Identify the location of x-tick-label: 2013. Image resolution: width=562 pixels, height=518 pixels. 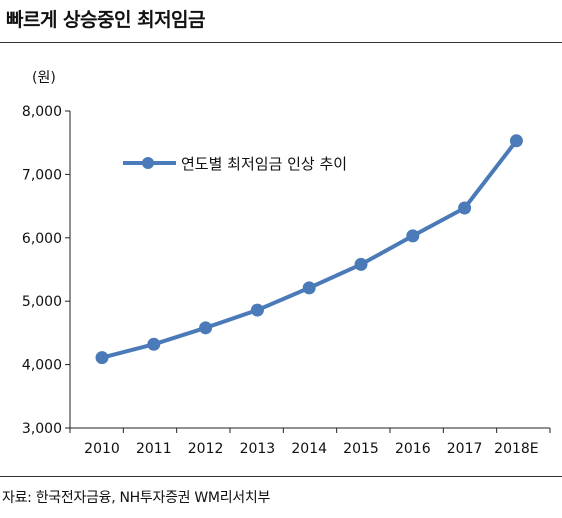
(258, 449).